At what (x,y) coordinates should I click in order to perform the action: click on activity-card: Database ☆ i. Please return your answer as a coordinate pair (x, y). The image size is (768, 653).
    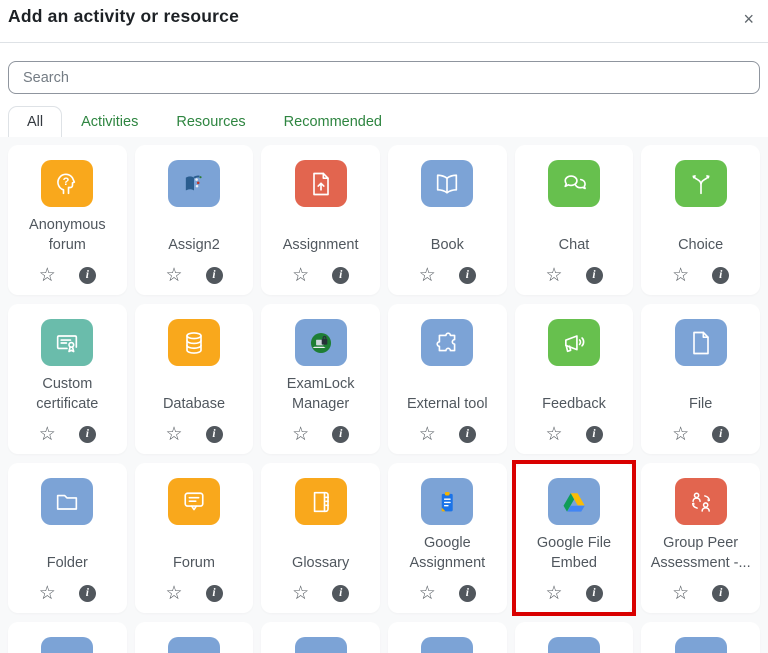
    Looking at the image, I should click on (194, 379).